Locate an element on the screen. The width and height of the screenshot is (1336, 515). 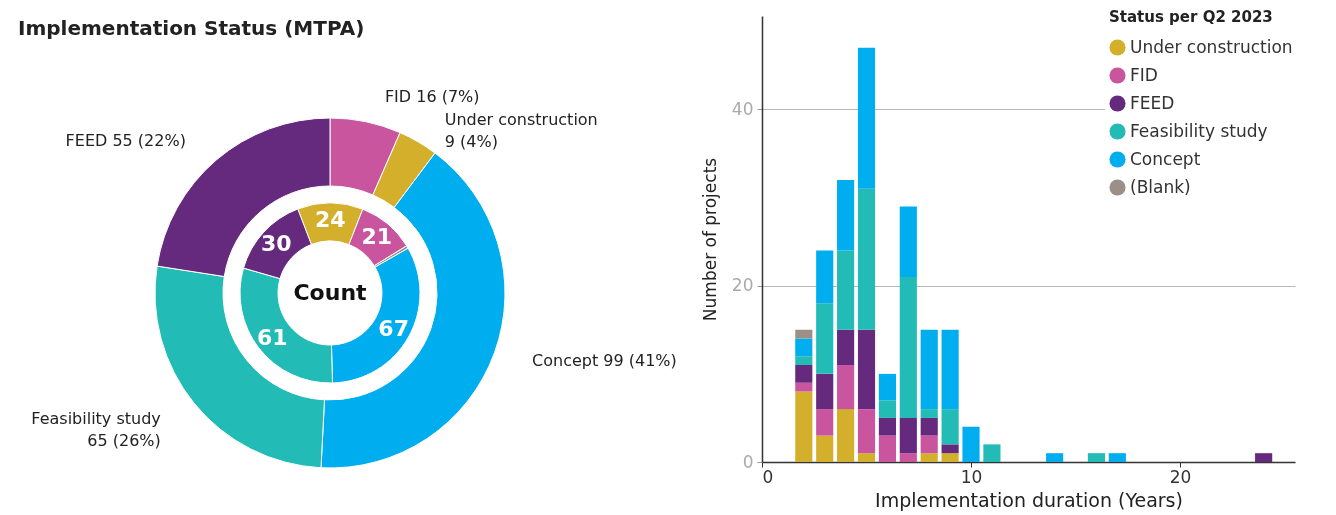
legend-label: Feasibility study is located at coordinates (1199, 130).